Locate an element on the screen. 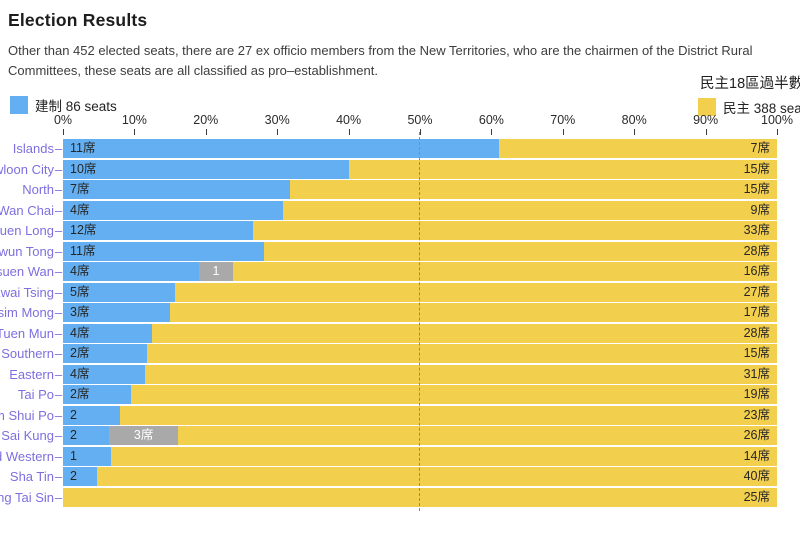 This screenshot has width=800, height=556. yellow-seat-count-label: 31席 is located at coordinates (756, 373).